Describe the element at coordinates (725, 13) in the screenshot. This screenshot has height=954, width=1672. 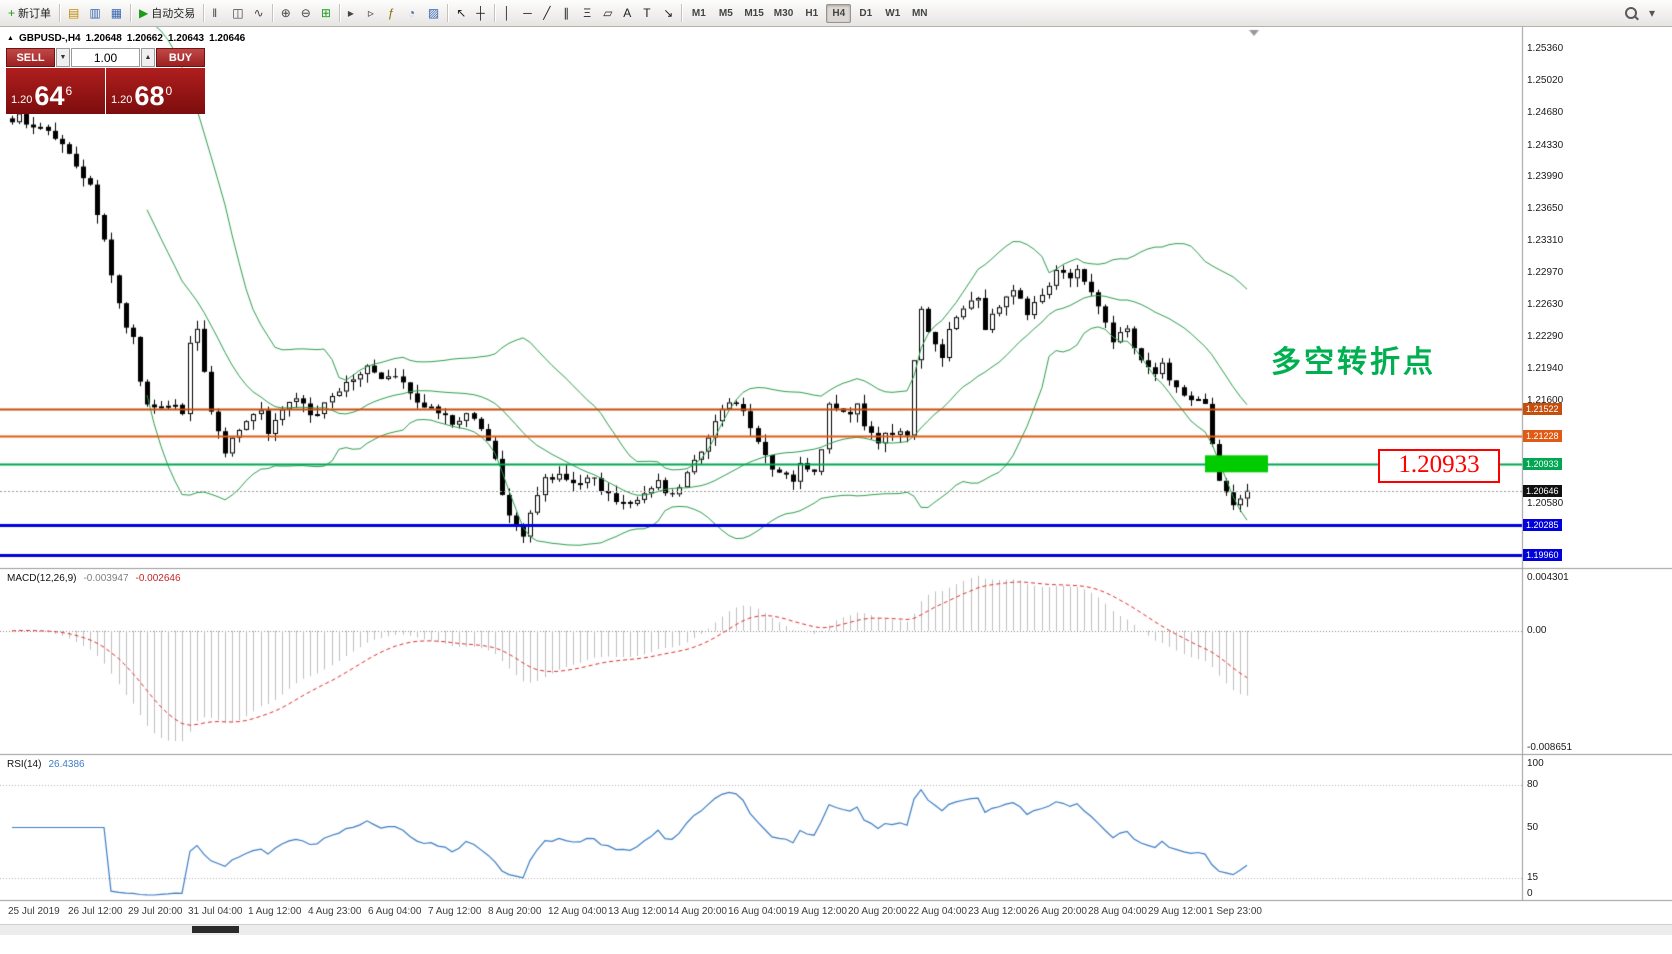
I see `timeframe-m5: M5` at that location.